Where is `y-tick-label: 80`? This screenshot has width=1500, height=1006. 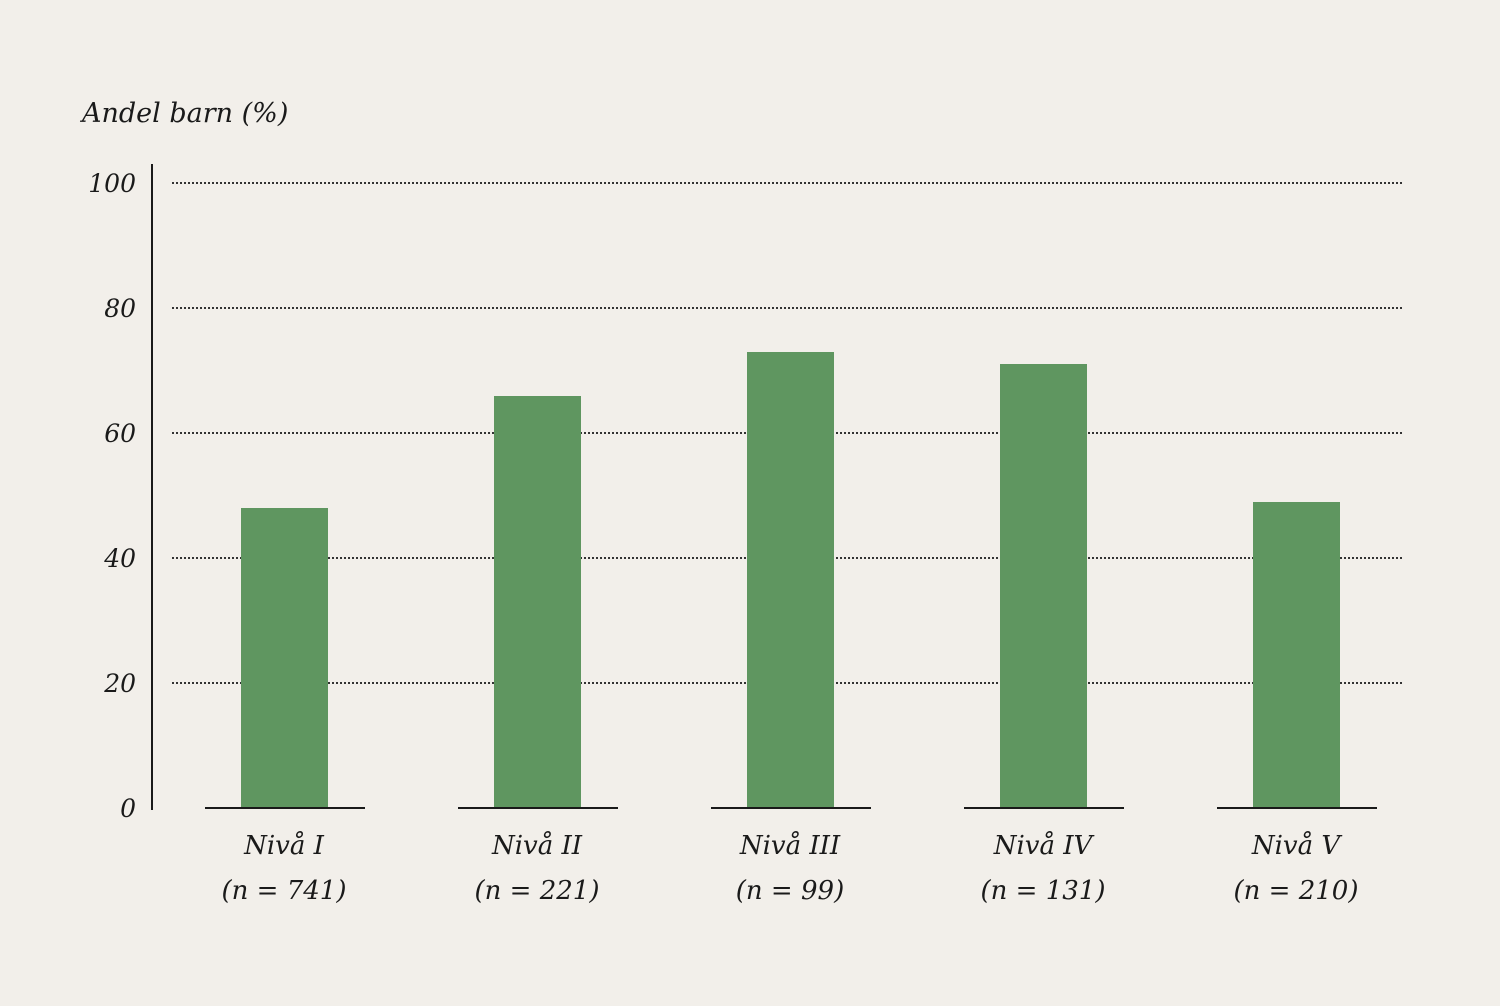 y-tick-label: 80 is located at coordinates (120, 308).